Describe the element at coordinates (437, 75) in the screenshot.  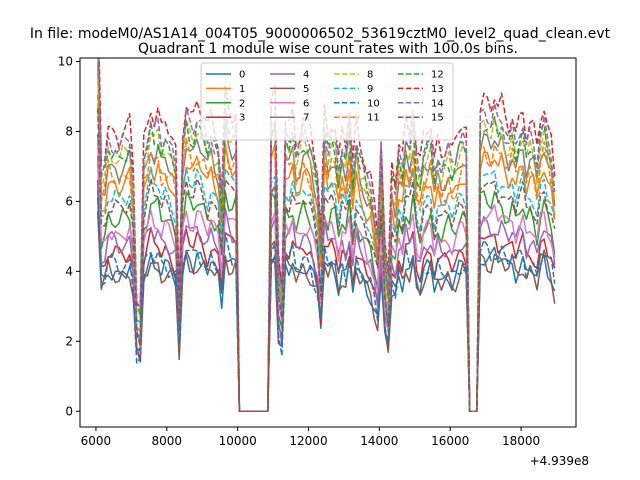
I see `legend-label-12: 12` at that location.